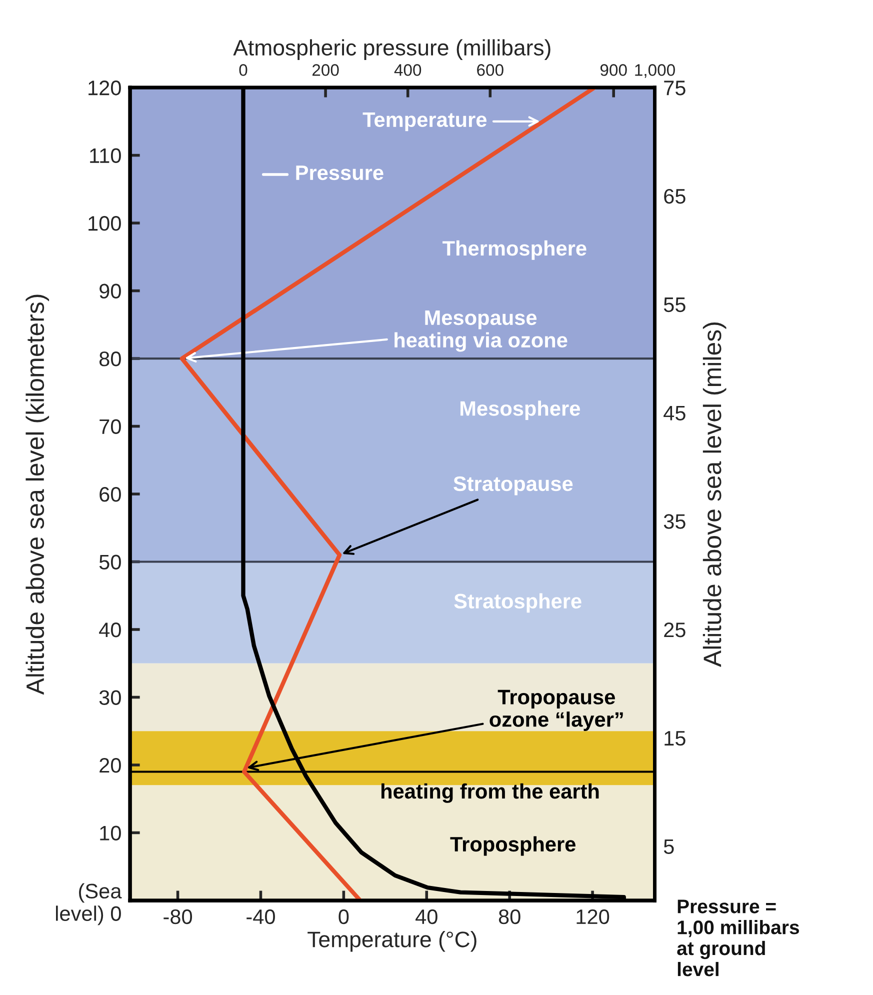 The image size is (873, 995). What do you see at coordinates (408, 70) in the screenshot?
I see `x2-tick-label: 400` at bounding box center [408, 70].